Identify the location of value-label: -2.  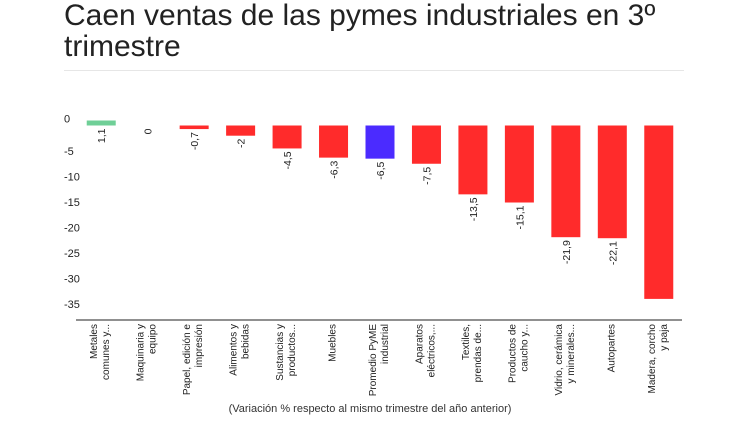
(242, 143).